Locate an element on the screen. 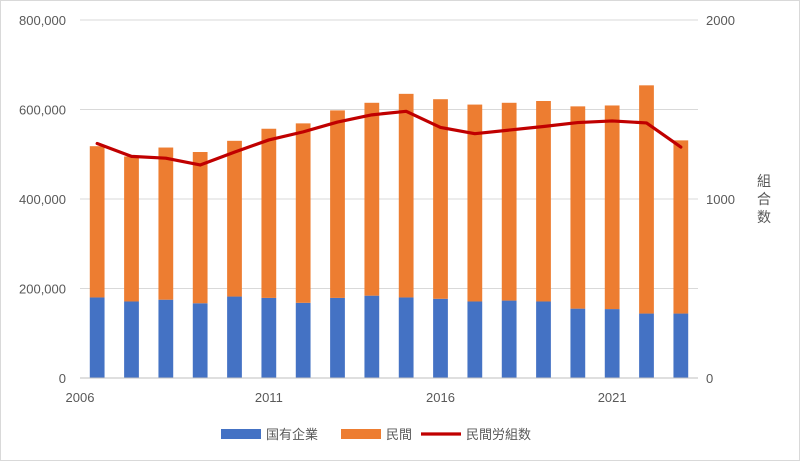 The width and height of the screenshot is (800, 461). legend-label: 国有企業 is located at coordinates (292, 435).